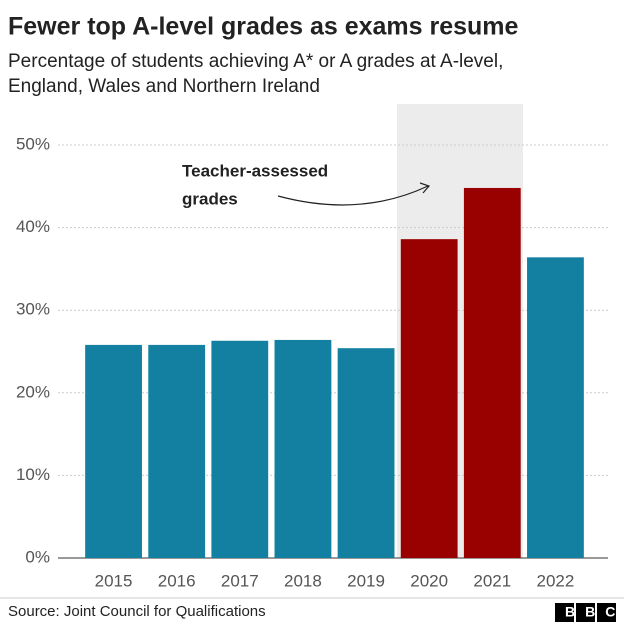 This screenshot has height=624, width=624. I want to click on y-tick-label: 10%, so click(33, 474).